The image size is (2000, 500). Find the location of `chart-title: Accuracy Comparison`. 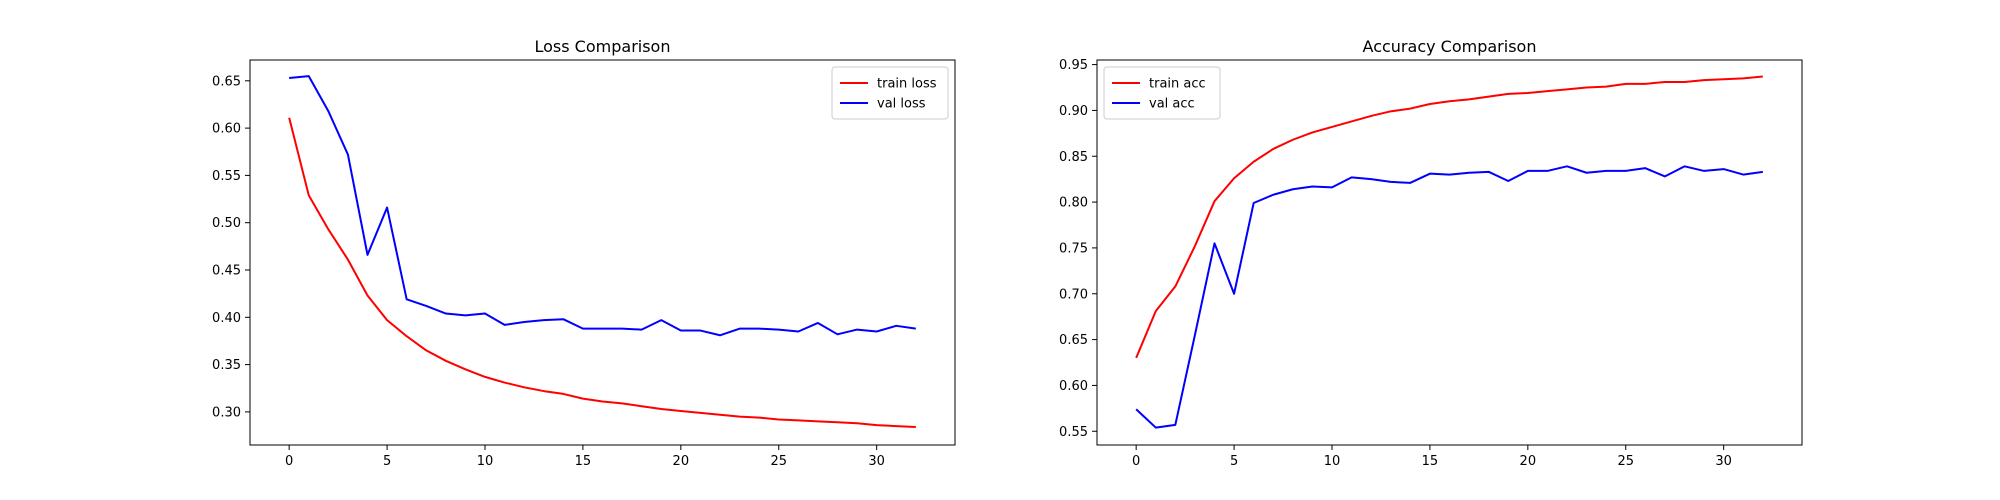

chart-title: Accuracy Comparison is located at coordinates (1450, 46).